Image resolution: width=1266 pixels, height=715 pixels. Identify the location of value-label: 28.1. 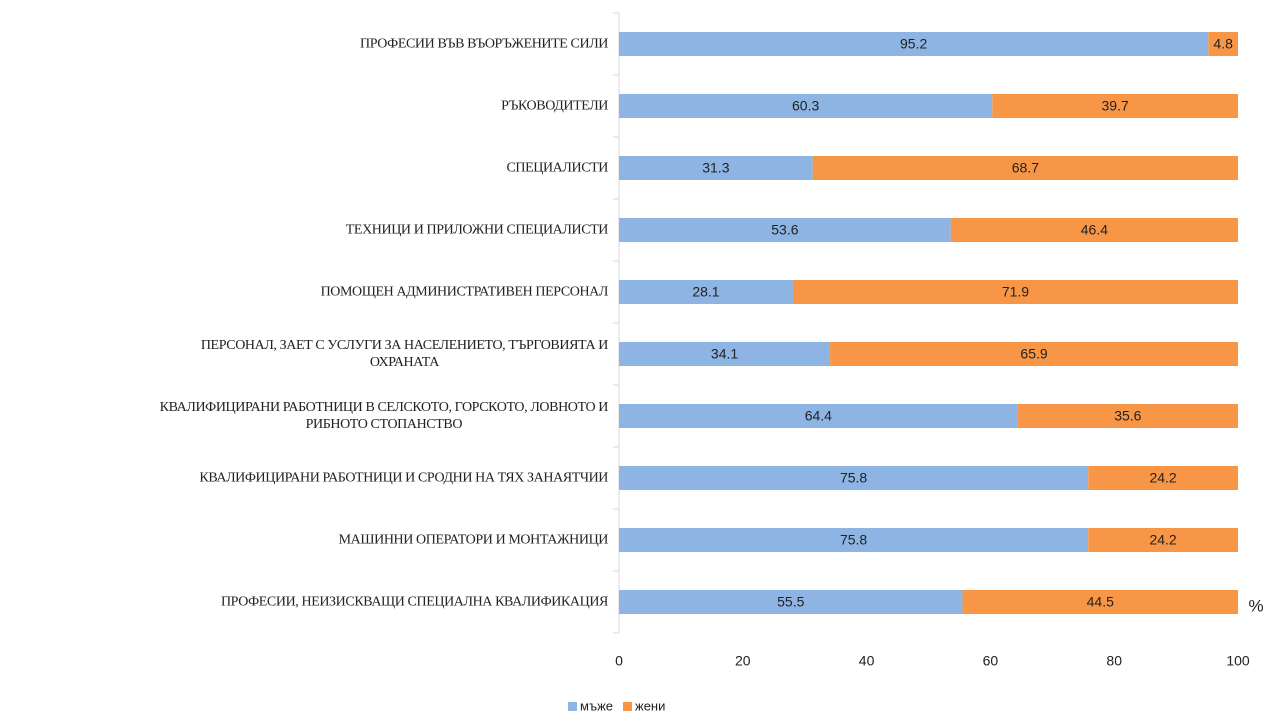
(705, 292).